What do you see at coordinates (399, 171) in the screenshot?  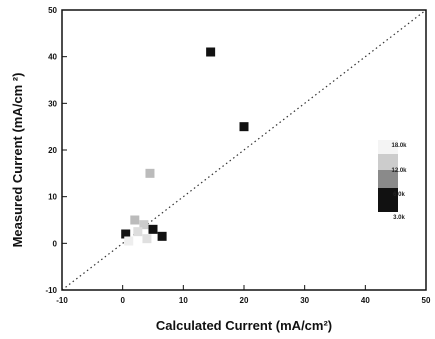 I see `legend-label: 12.0k` at bounding box center [399, 171].